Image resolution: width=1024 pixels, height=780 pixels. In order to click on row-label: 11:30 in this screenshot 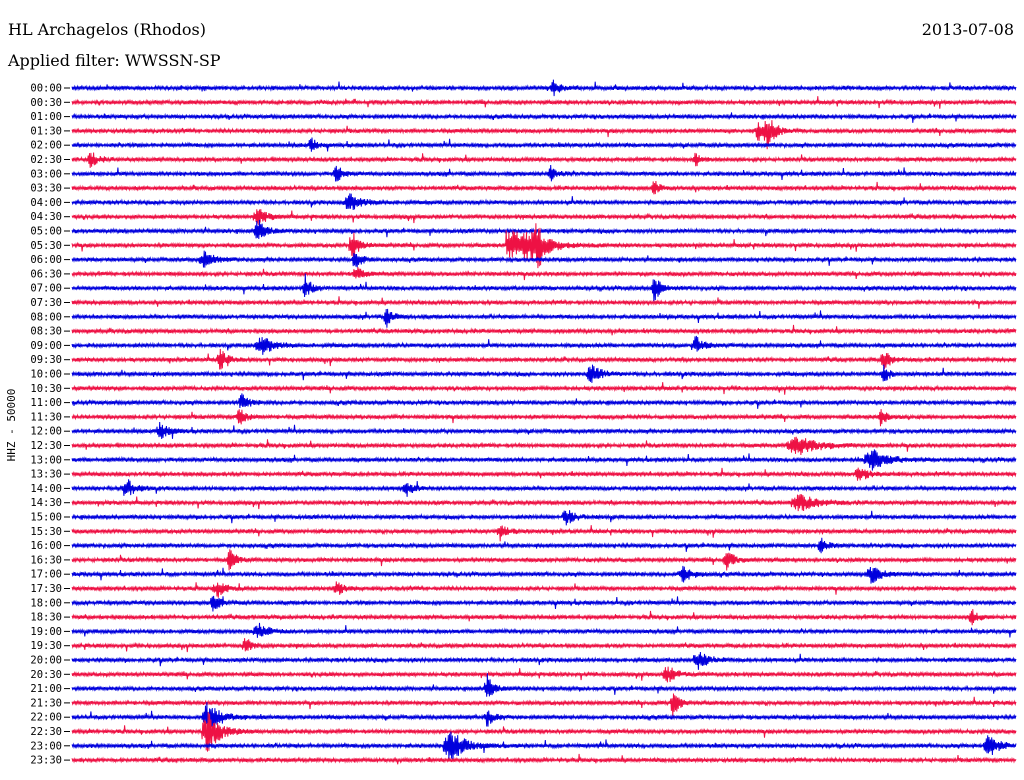, I will do `click(46, 417)`.